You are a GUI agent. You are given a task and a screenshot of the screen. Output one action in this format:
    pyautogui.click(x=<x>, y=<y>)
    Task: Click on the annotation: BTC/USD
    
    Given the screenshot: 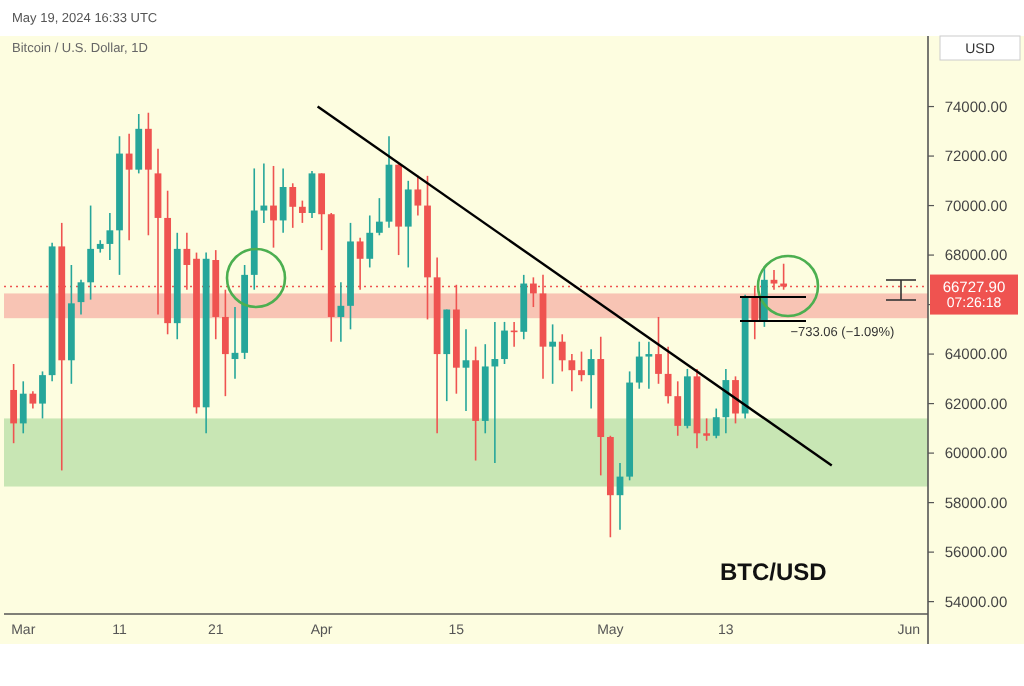 What is the action you would take?
    pyautogui.click(x=774, y=572)
    